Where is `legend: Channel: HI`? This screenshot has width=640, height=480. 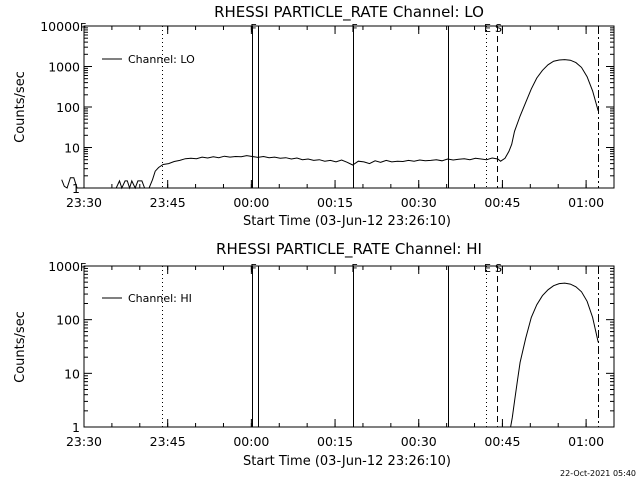 legend: Channel: HI is located at coordinates (147, 298).